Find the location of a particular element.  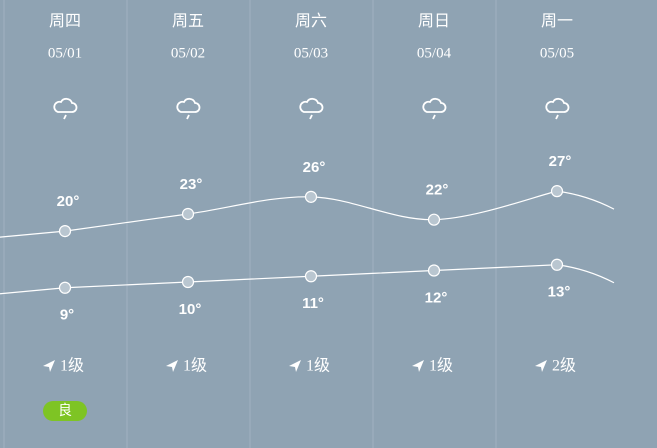

weekday: 周五 is located at coordinates (188, 21).